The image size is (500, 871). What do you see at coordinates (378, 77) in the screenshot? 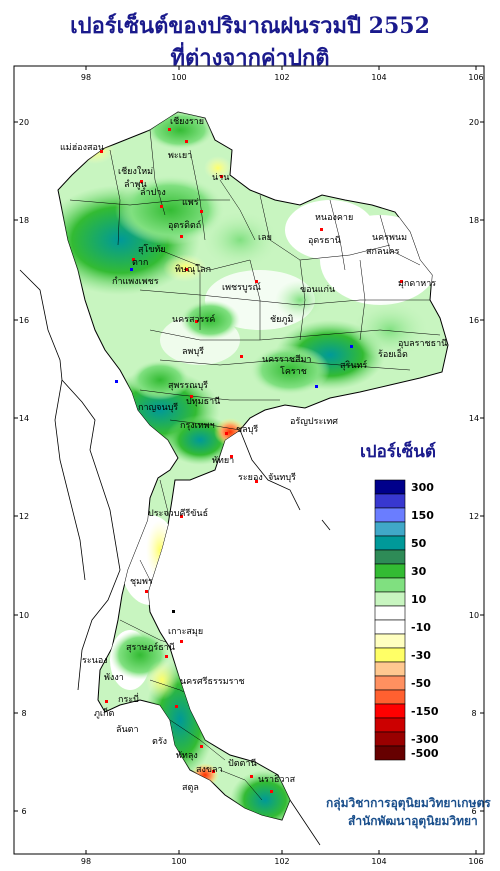
I see `lon-label-top: 104` at bounding box center [378, 77].